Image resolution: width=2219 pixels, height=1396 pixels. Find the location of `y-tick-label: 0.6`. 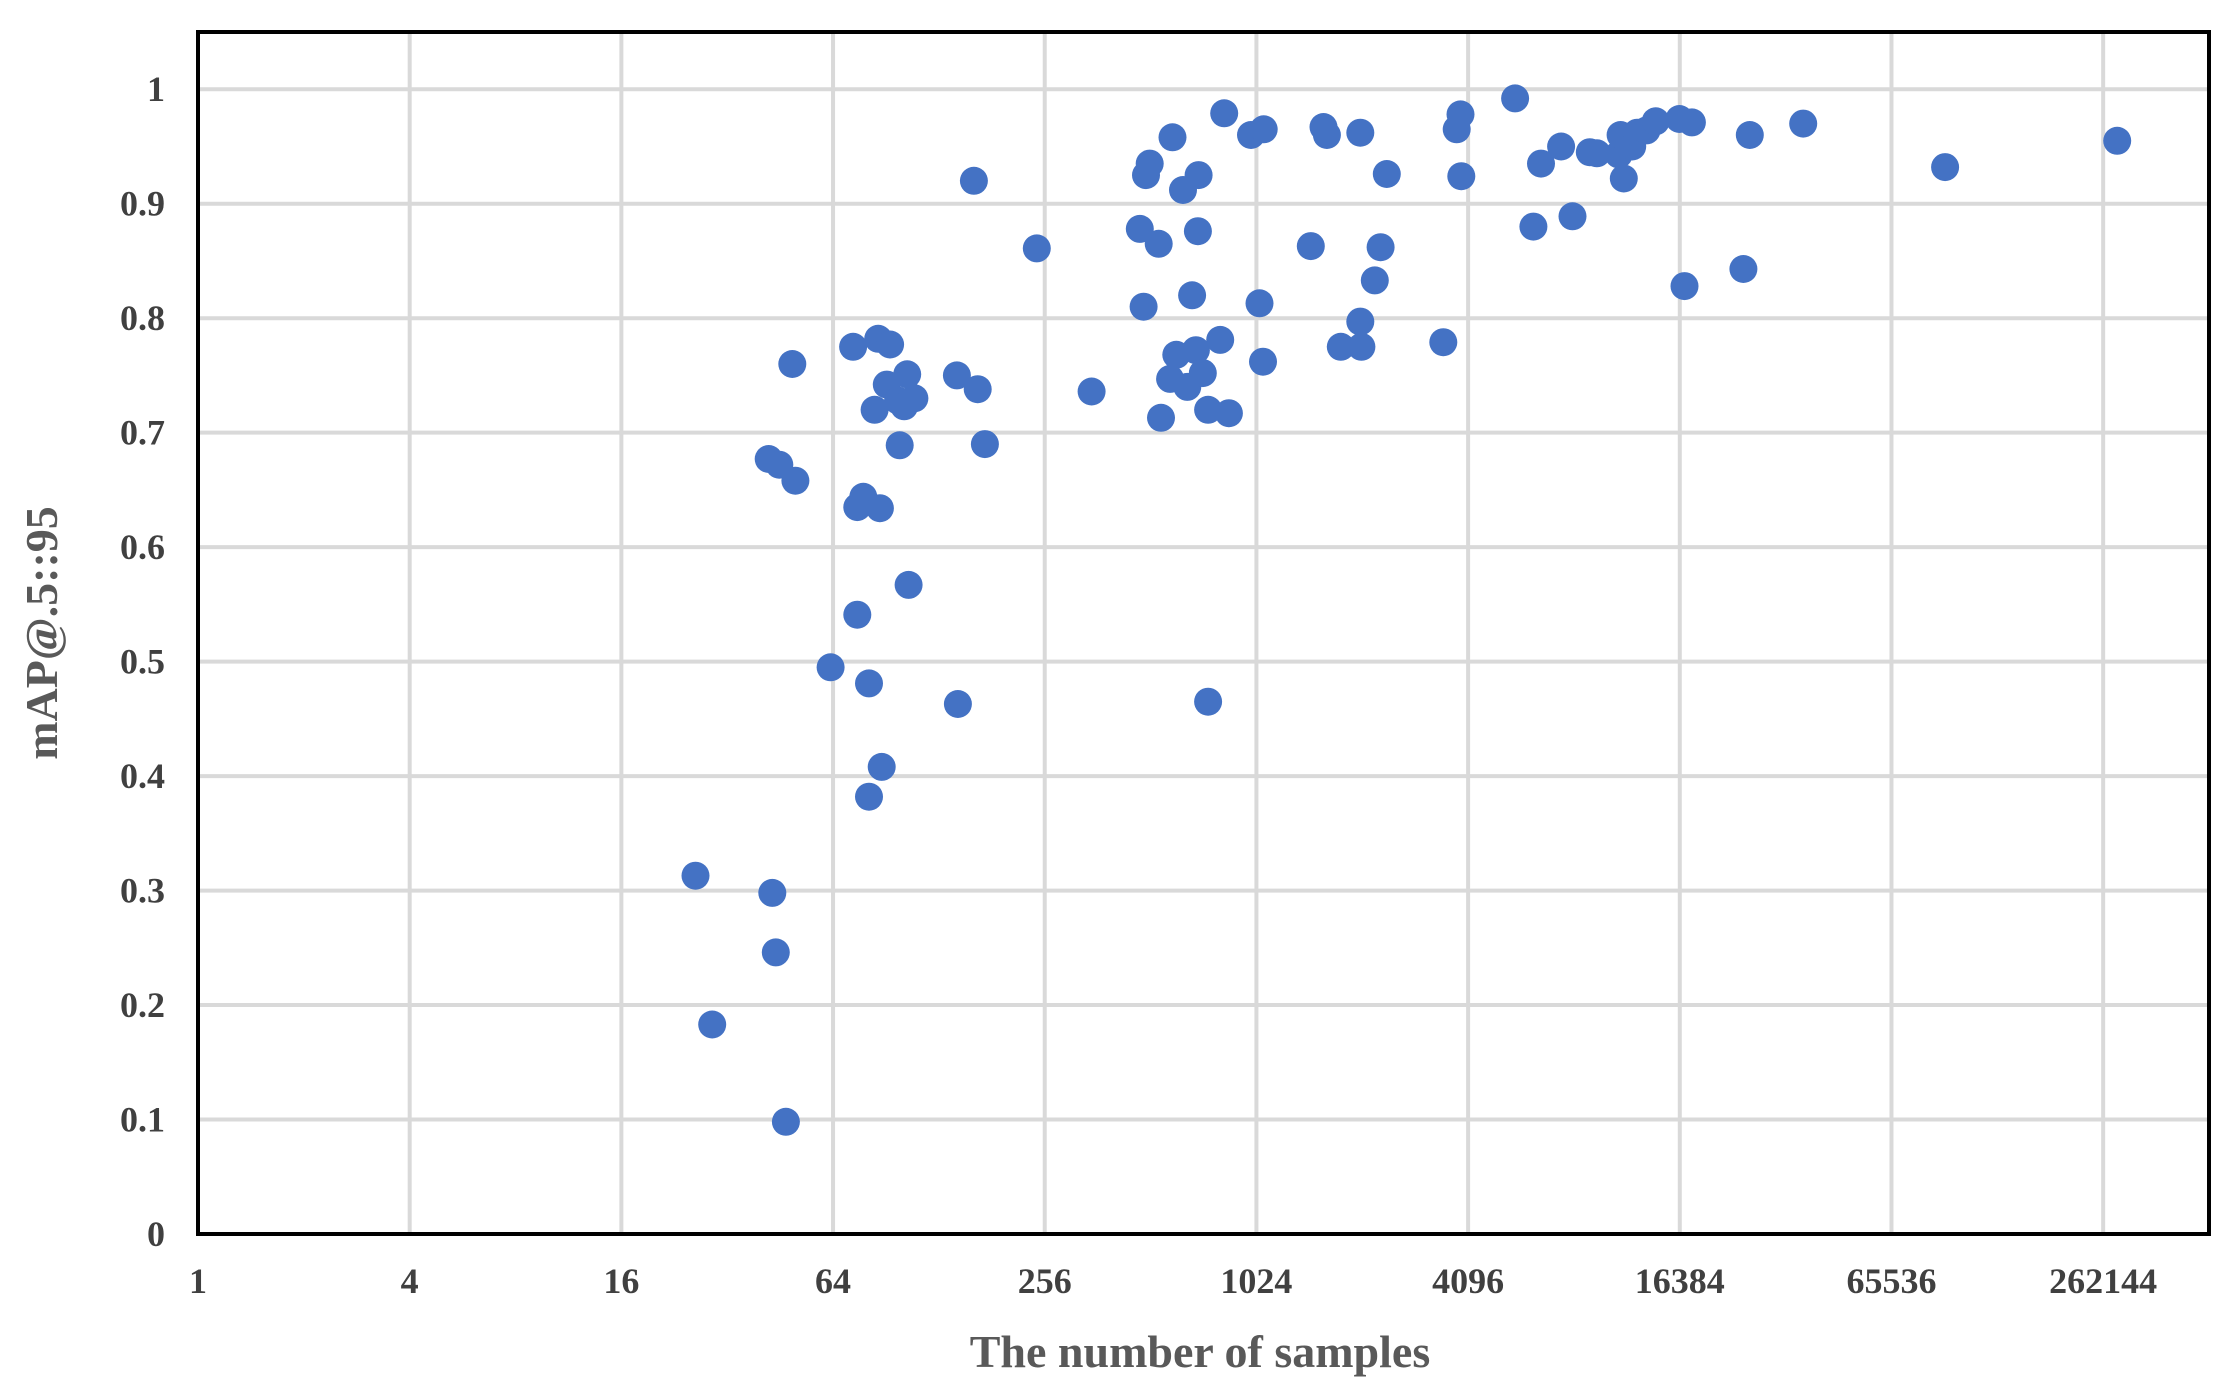

y-tick-label: 0.6 is located at coordinates (142, 547).